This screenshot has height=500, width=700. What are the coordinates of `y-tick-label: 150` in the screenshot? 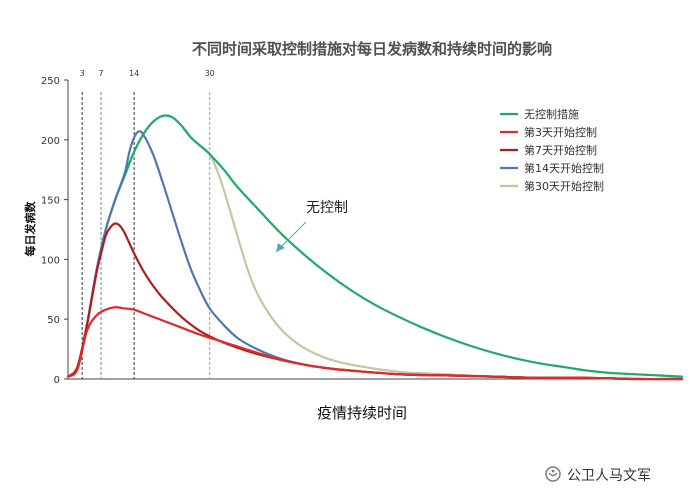 It's located at (50, 201).